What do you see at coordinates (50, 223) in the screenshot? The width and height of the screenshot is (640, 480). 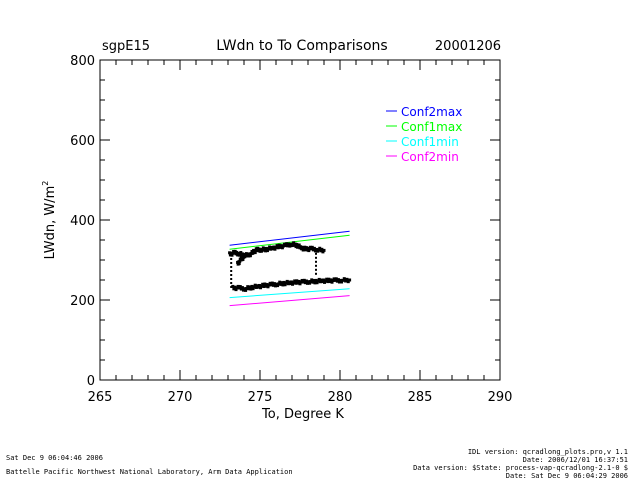 I see `y-axis-label-main: LWdn, W/m` at bounding box center [50, 223].